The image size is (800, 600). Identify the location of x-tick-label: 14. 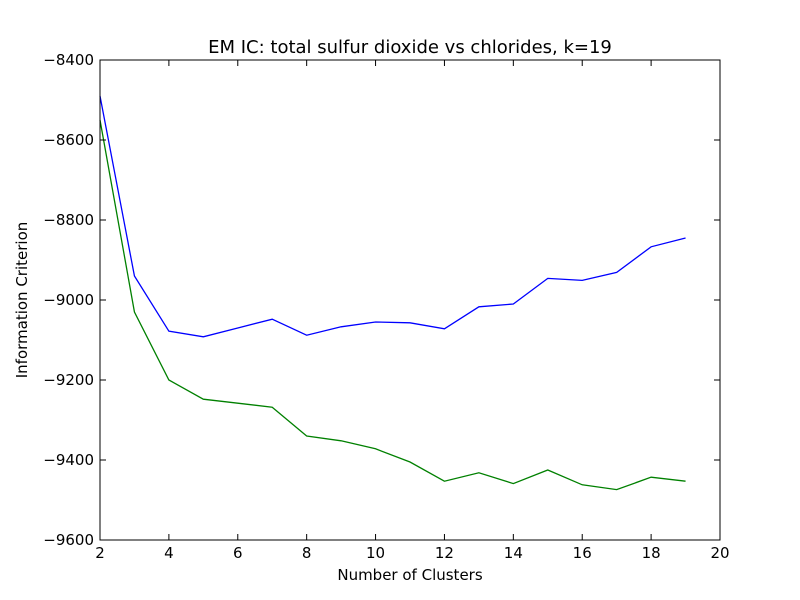
(513, 553).